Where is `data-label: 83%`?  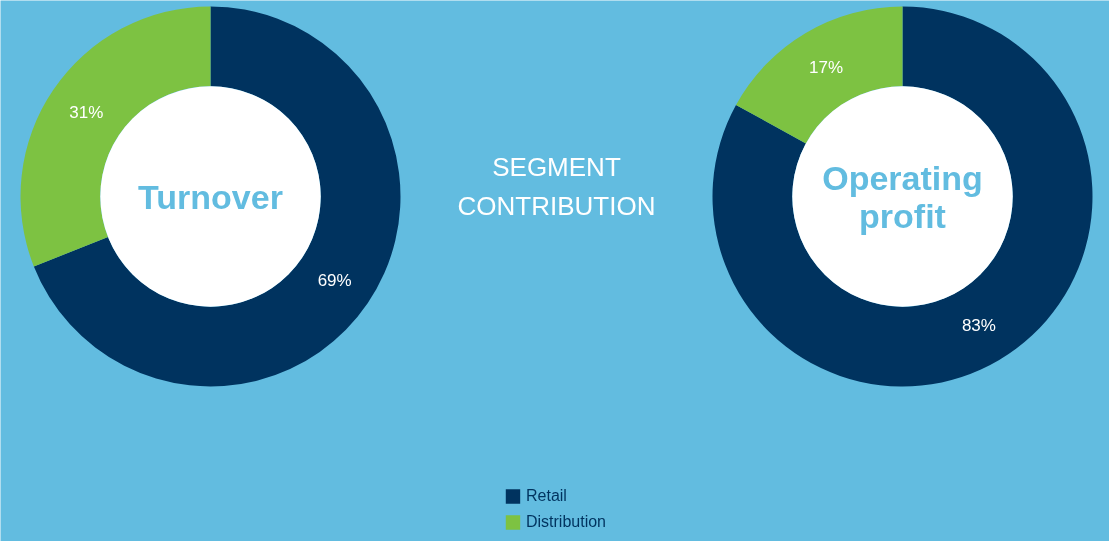 data-label: 83% is located at coordinates (978, 326).